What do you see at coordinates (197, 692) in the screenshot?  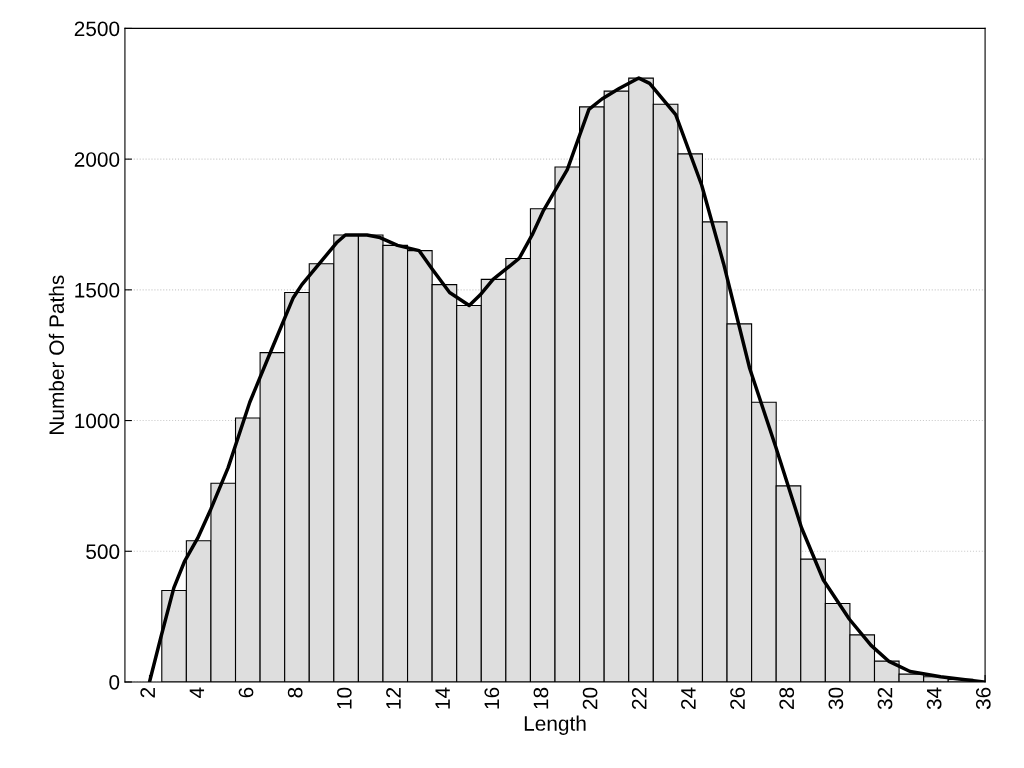 I see `x-tick-label: 4` at bounding box center [197, 692].